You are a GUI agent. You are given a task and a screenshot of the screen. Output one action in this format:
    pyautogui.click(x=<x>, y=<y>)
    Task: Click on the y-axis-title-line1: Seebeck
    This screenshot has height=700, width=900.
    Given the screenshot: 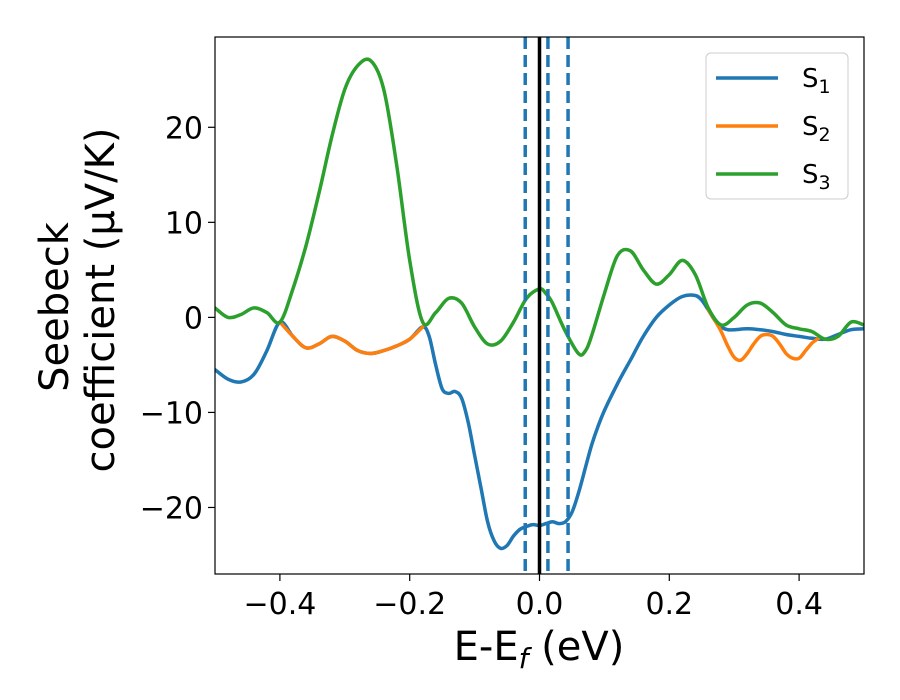 What is the action you would take?
    pyautogui.click(x=55, y=306)
    